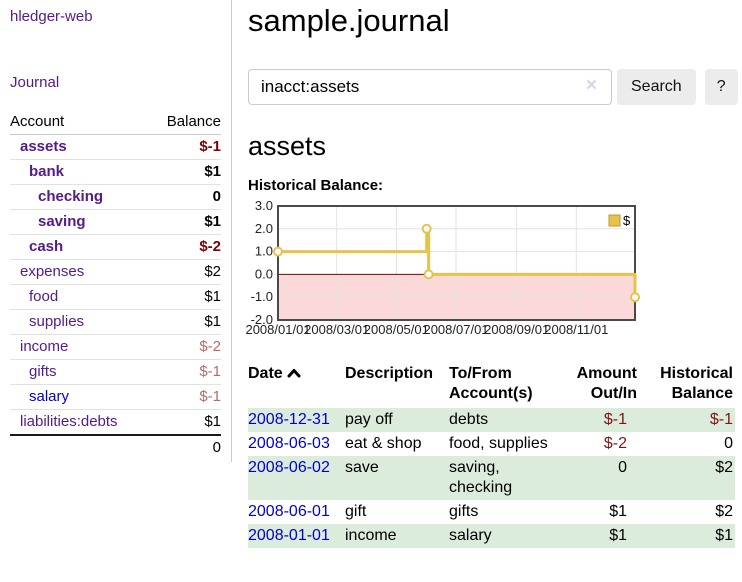  Describe the element at coordinates (57, 321) in the screenshot. I see `sidebar-account-supplies: supplies` at that location.